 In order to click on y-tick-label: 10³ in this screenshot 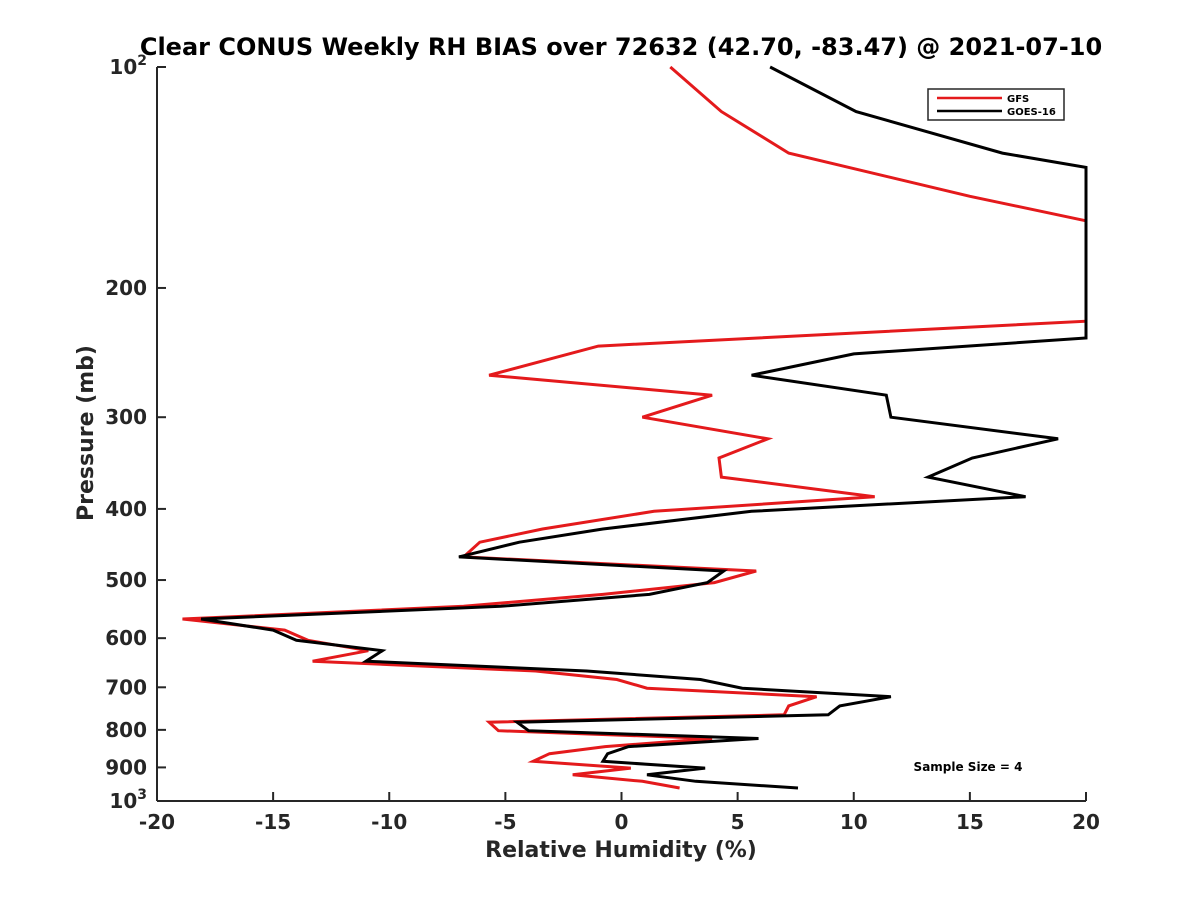, I will do `click(128, 800)`.